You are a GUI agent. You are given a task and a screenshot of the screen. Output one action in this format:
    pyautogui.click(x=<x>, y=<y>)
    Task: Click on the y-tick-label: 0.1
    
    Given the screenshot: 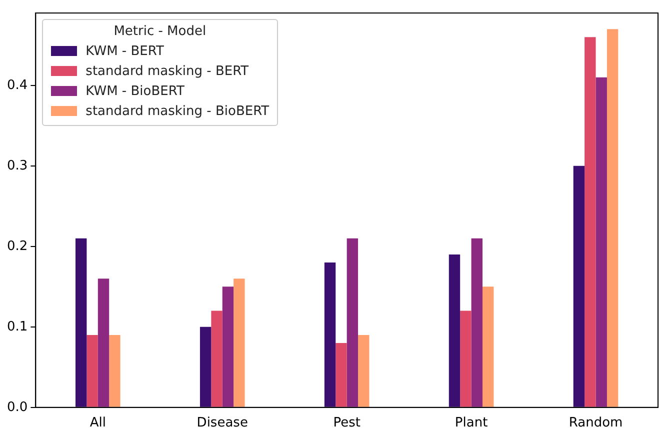 What is the action you would take?
    pyautogui.click(x=17, y=326)
    